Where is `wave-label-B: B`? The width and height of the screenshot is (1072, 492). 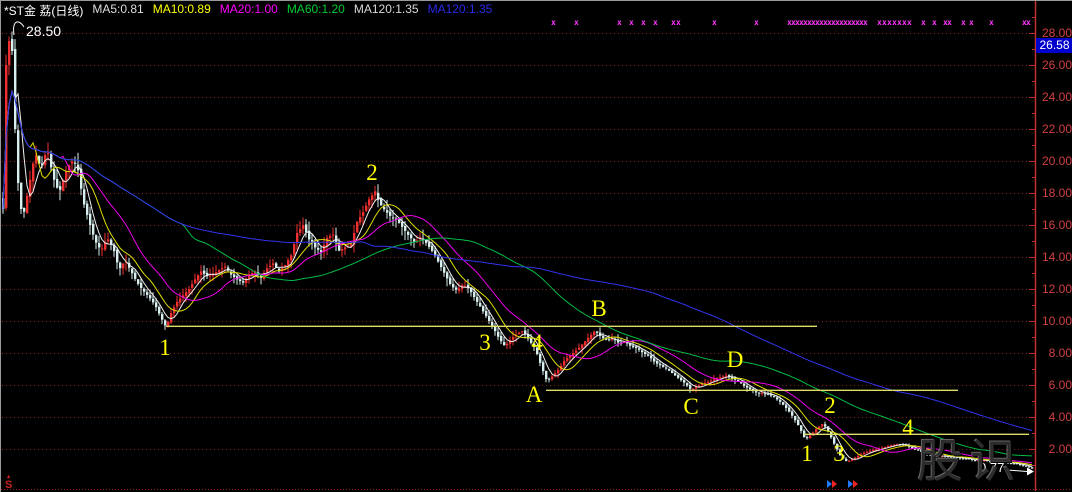
wave-label-B: B is located at coordinates (599, 308).